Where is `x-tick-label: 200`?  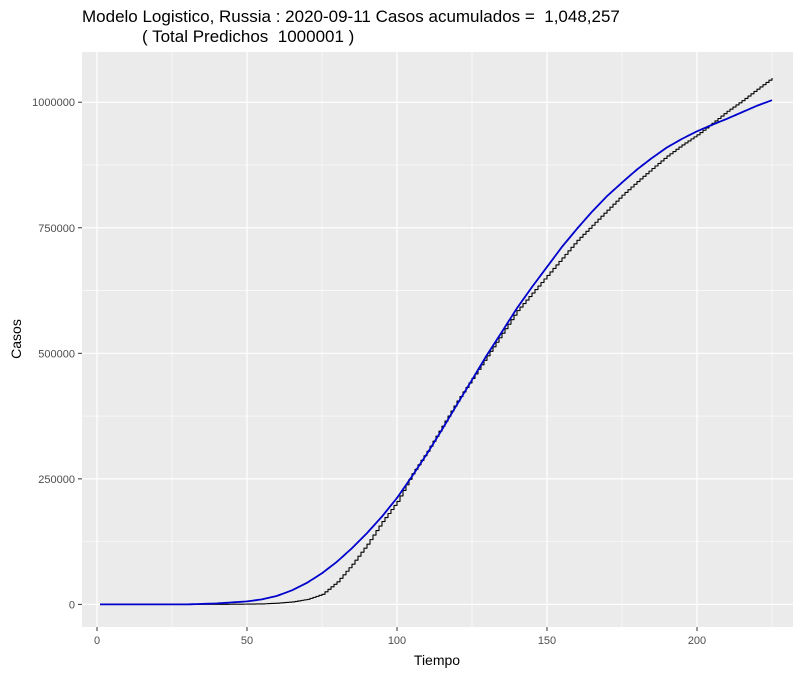 x-tick-label: 200 is located at coordinates (697, 641).